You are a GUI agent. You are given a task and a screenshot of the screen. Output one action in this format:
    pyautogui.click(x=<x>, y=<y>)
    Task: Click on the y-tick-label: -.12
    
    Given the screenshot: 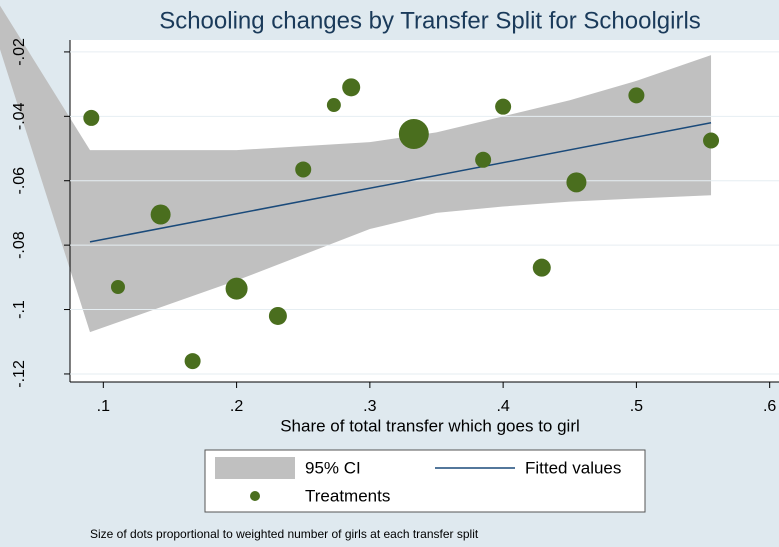 What is the action you would take?
    pyautogui.click(x=19, y=374)
    